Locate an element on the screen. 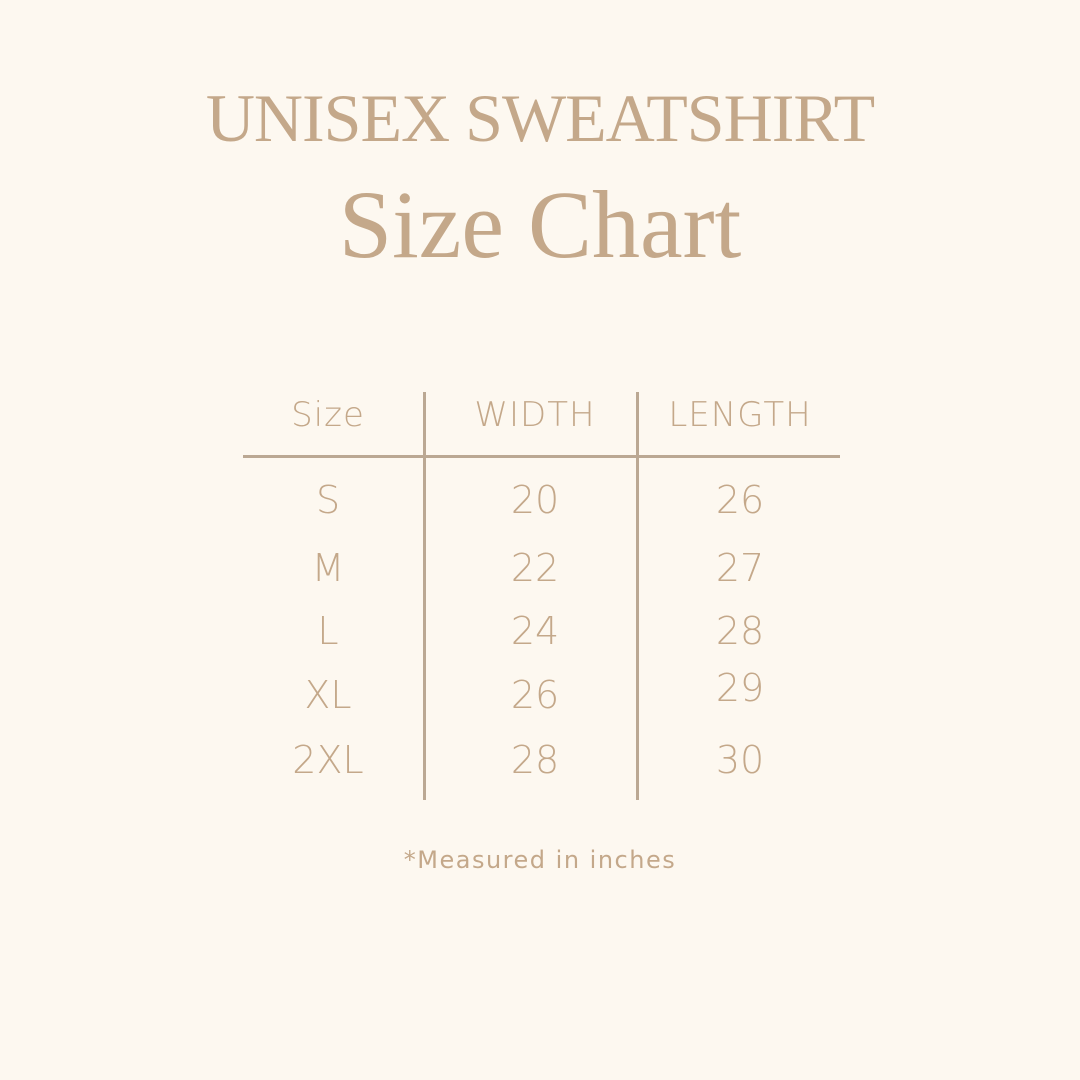  column-header: LENGTH is located at coordinates (740, 415).